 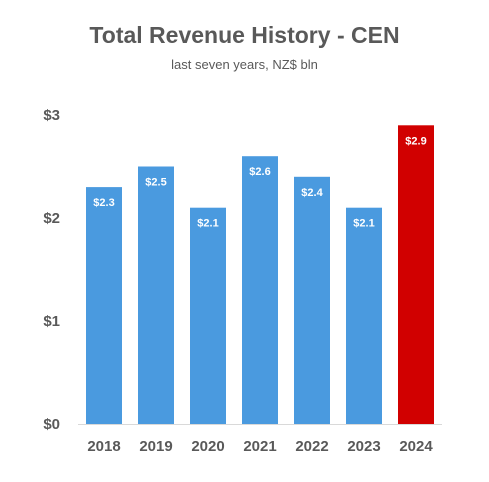 What do you see at coordinates (312, 300) in the screenshot?
I see `bar-2022` at bounding box center [312, 300].